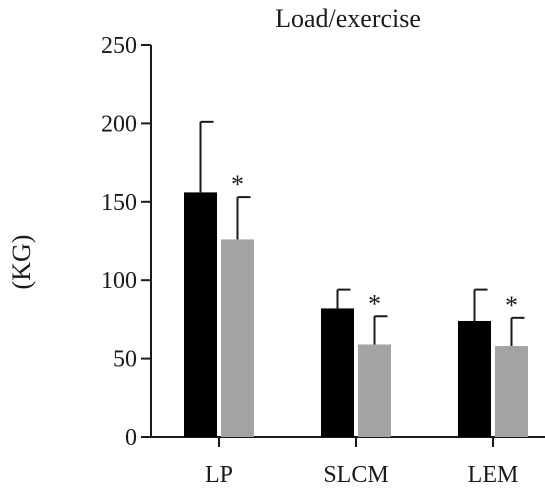 The width and height of the screenshot is (545, 499). What do you see at coordinates (355, 475) in the screenshot?
I see `x-tick-label: SLCM` at bounding box center [355, 475].